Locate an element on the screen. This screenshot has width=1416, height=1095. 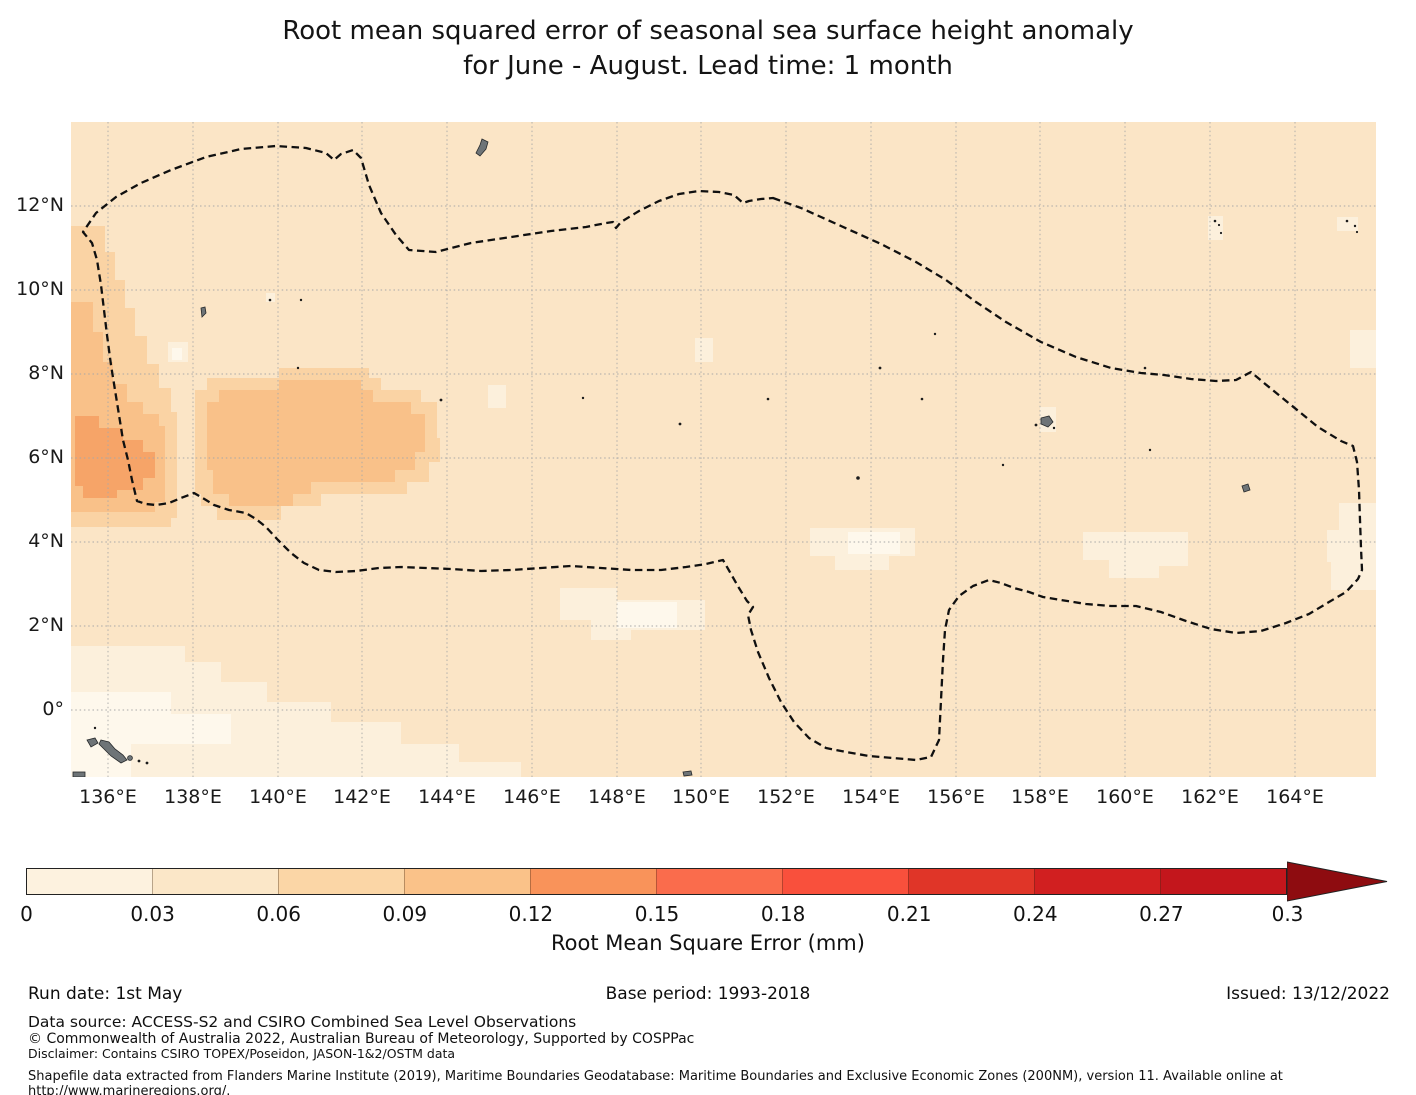
colorbar-tick-label: 0.12 is located at coordinates (531, 914).